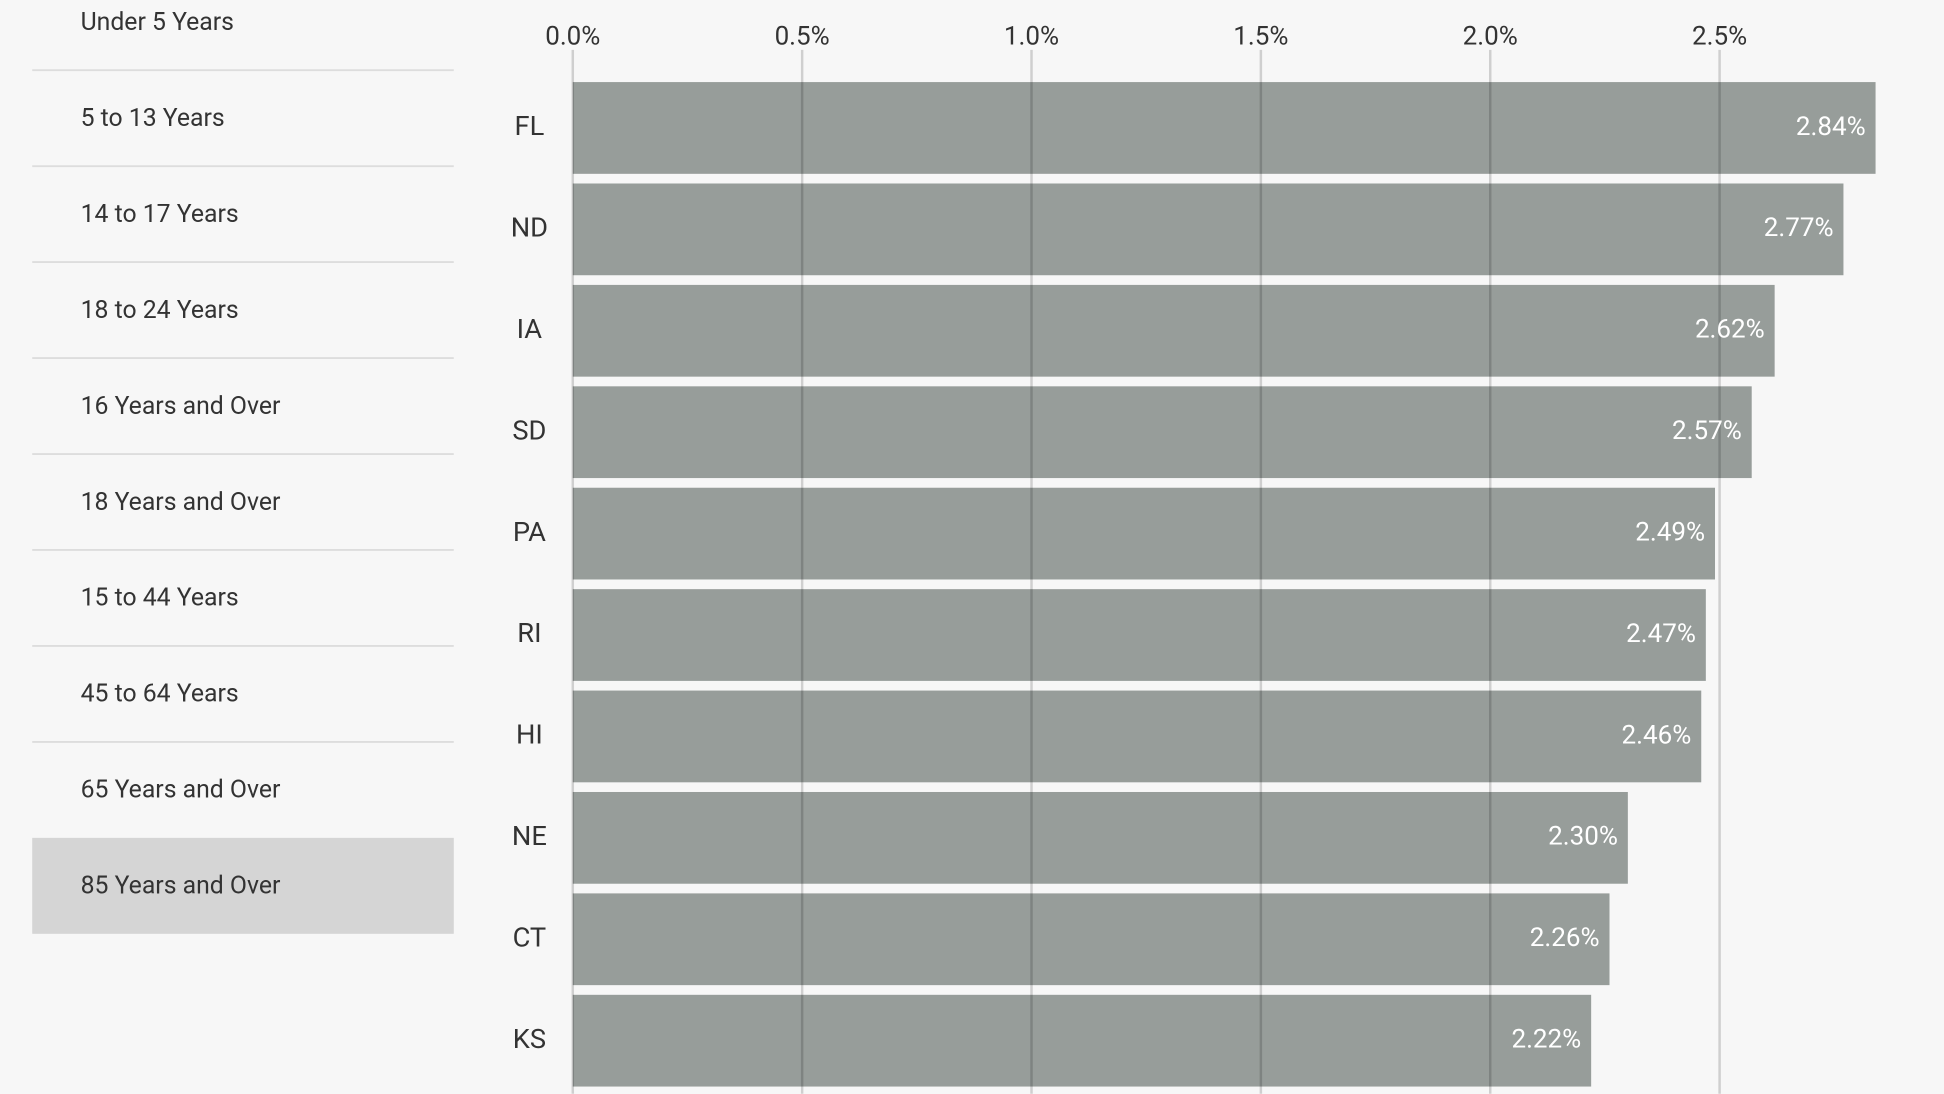 This screenshot has height=1094, width=1944. Describe the element at coordinates (1707, 431) in the screenshot. I see `value-label: 2.57%` at that location.